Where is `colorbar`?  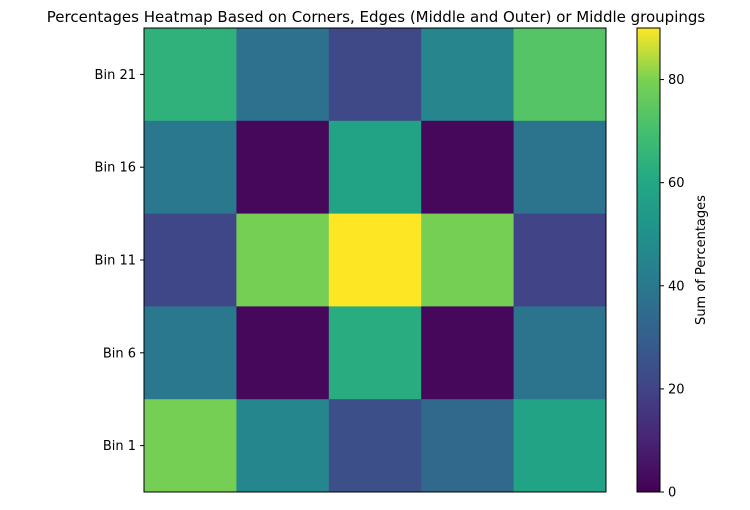 colorbar is located at coordinates (648, 260).